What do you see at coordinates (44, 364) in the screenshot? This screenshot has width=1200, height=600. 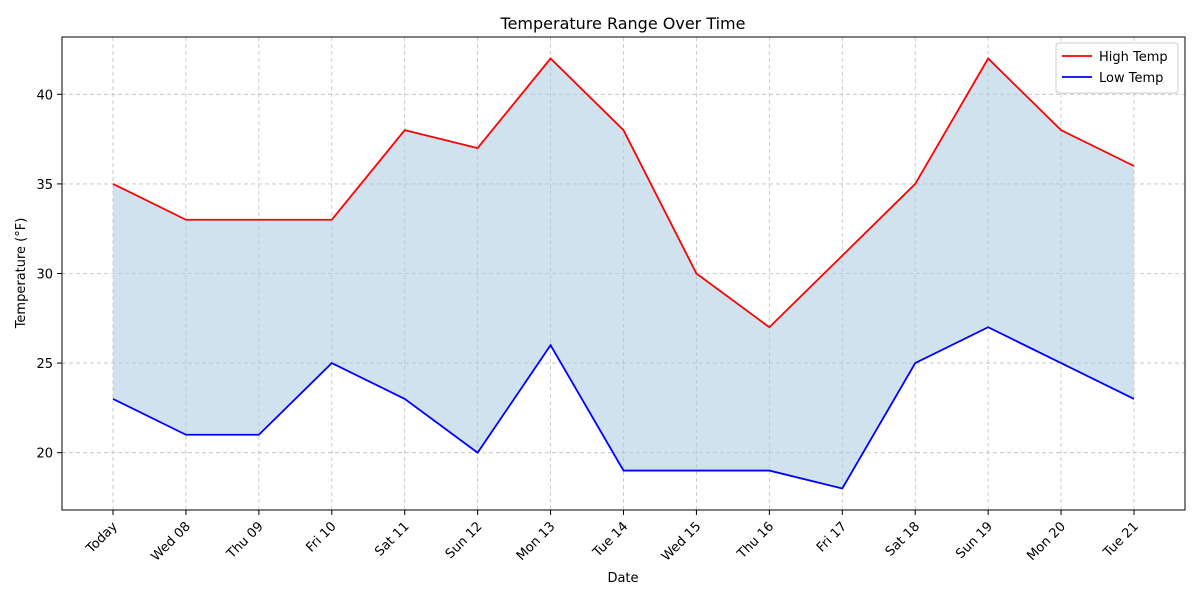 I see `y-tick-label: 25` at bounding box center [44, 364].